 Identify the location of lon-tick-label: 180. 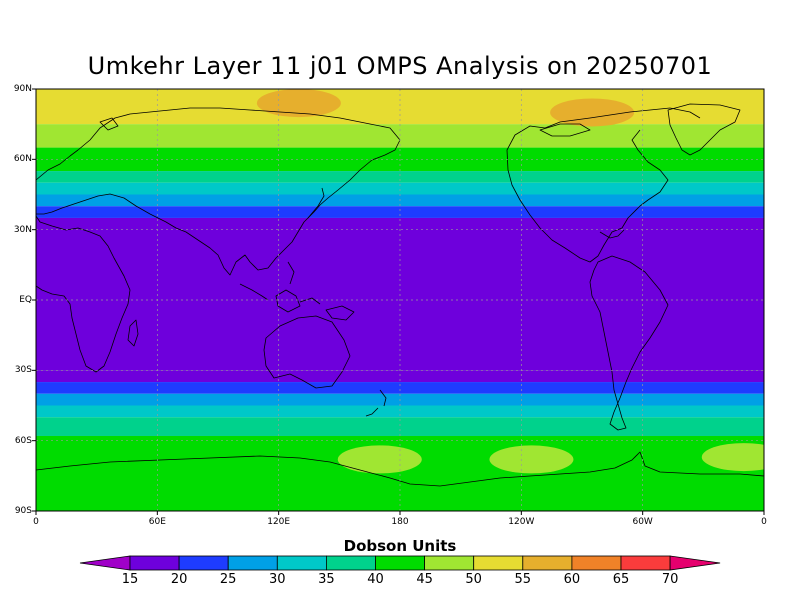
(400, 522).